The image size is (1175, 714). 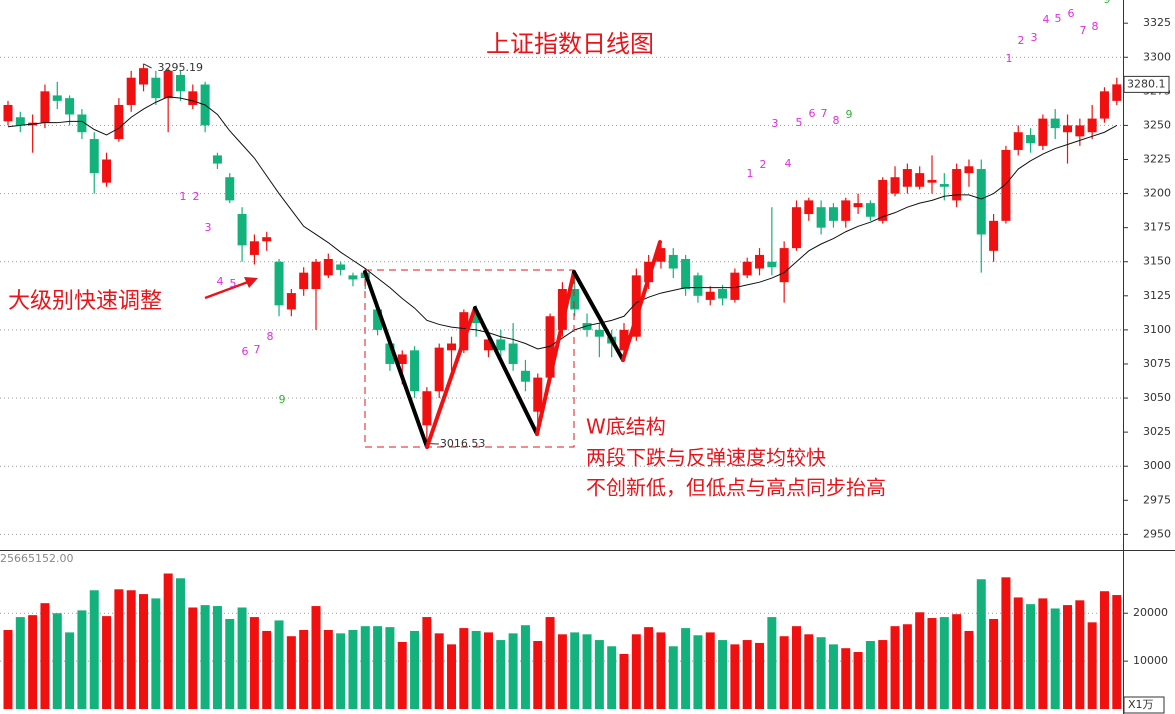 I want to click on count-label: 7, so click(x=824, y=113).